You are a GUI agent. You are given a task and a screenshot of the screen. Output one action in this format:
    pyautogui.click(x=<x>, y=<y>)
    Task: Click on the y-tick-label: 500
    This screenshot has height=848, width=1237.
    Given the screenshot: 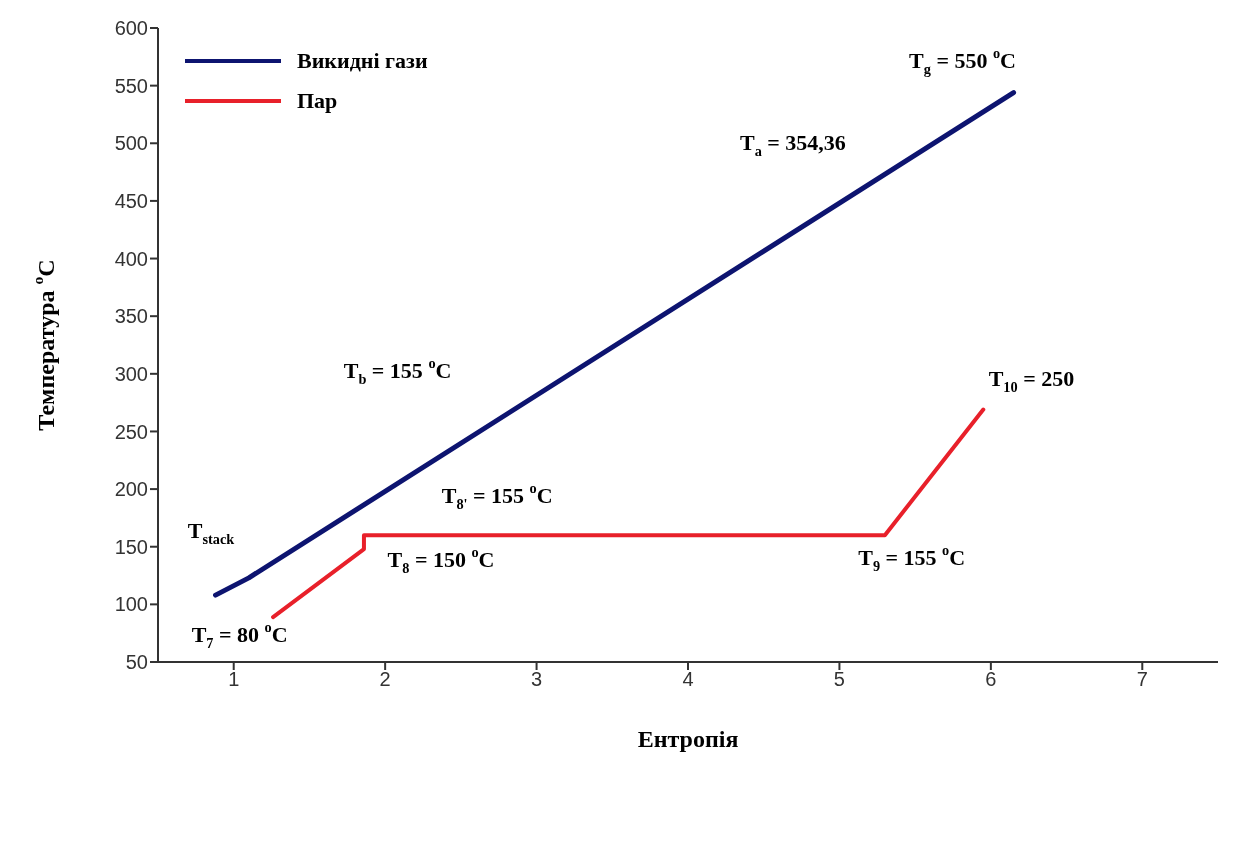 What is the action you would take?
    pyautogui.click(x=131, y=143)
    